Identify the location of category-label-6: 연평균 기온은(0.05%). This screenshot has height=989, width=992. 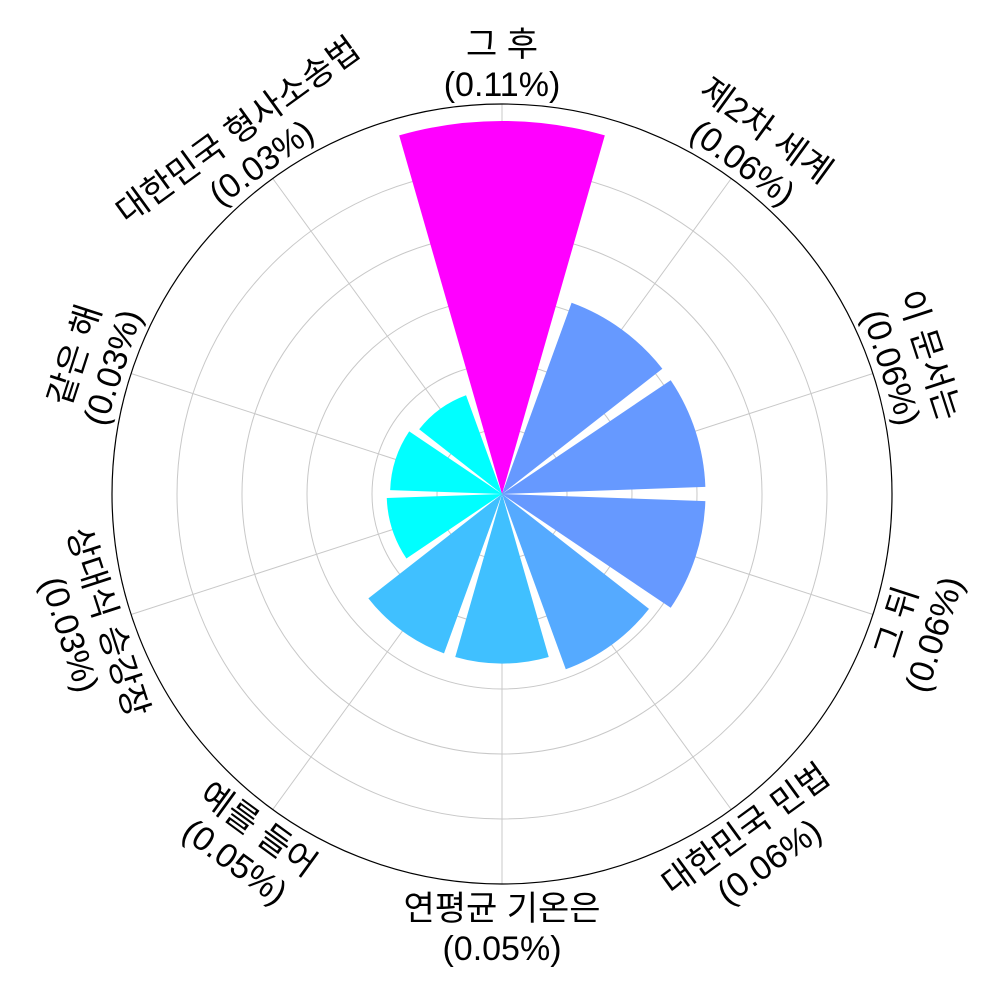
(501, 929).